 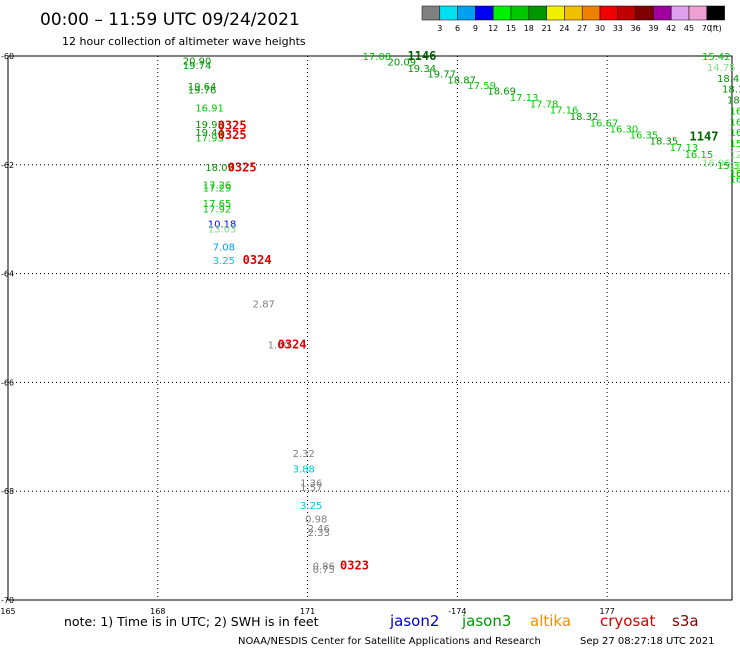 I want to click on swh-value: 17.59, so click(x=481, y=86).